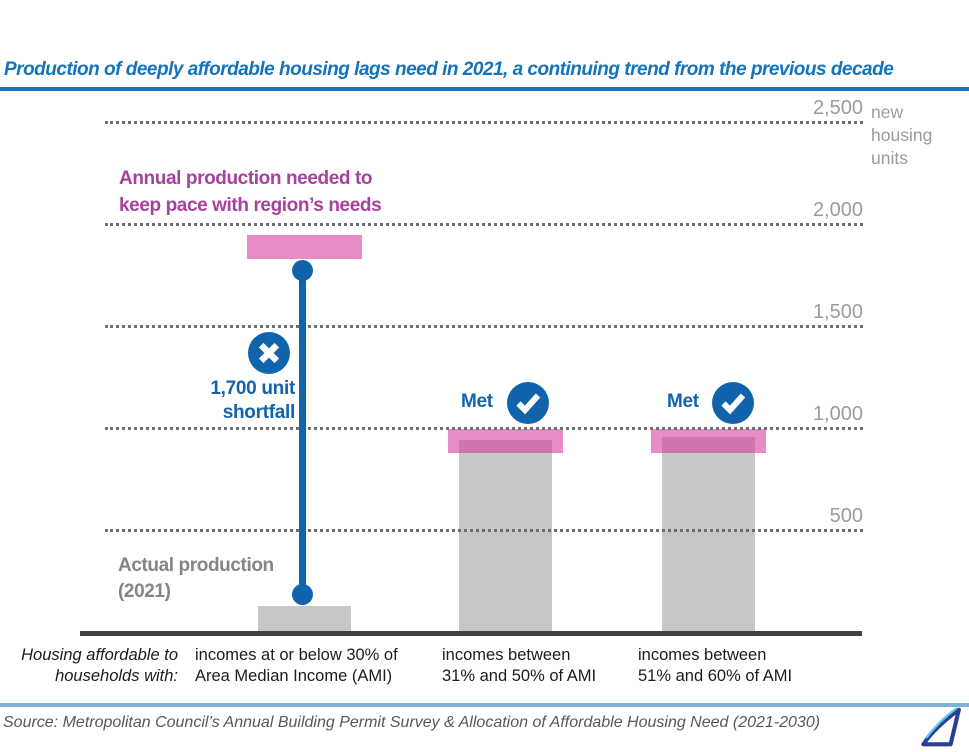  What do you see at coordinates (477, 401) in the screenshot?
I see `met-label-31-50: Met` at bounding box center [477, 401].